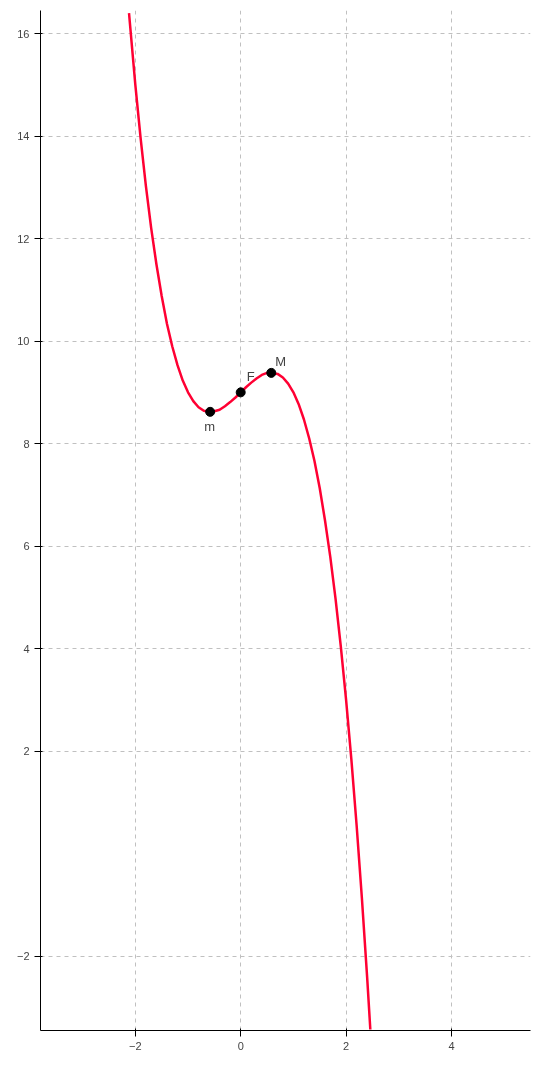 The image size is (546, 1068). I want to click on annotation: F, so click(250, 377).